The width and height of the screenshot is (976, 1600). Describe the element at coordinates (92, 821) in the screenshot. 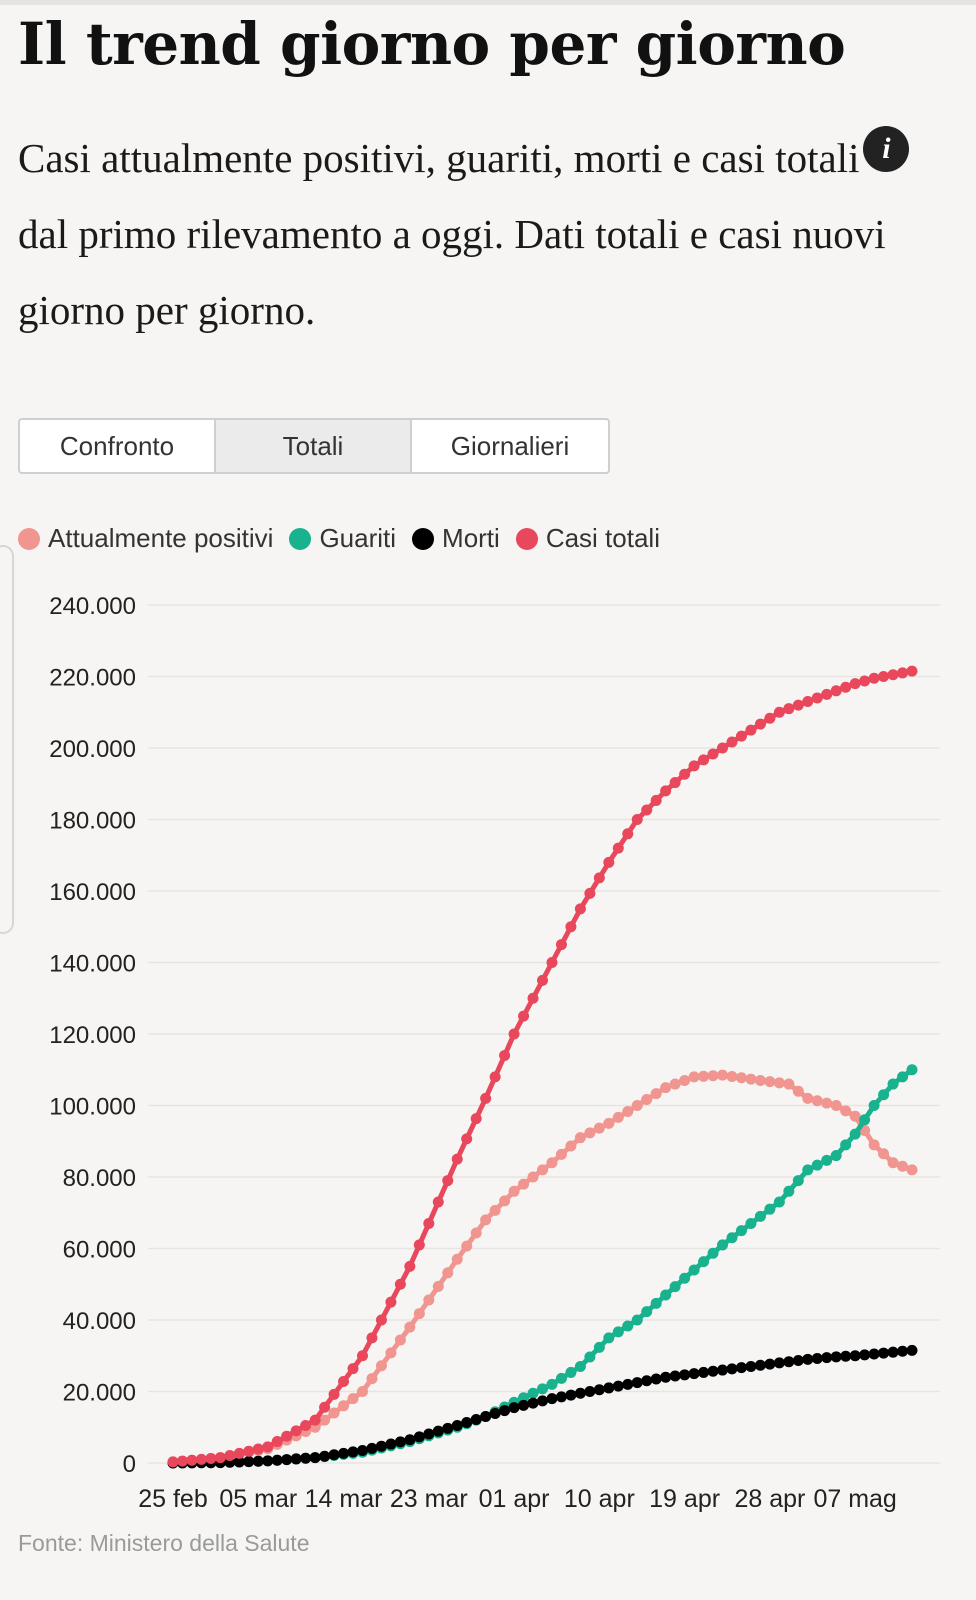

I see `y-tick-label: 180.000` at that location.